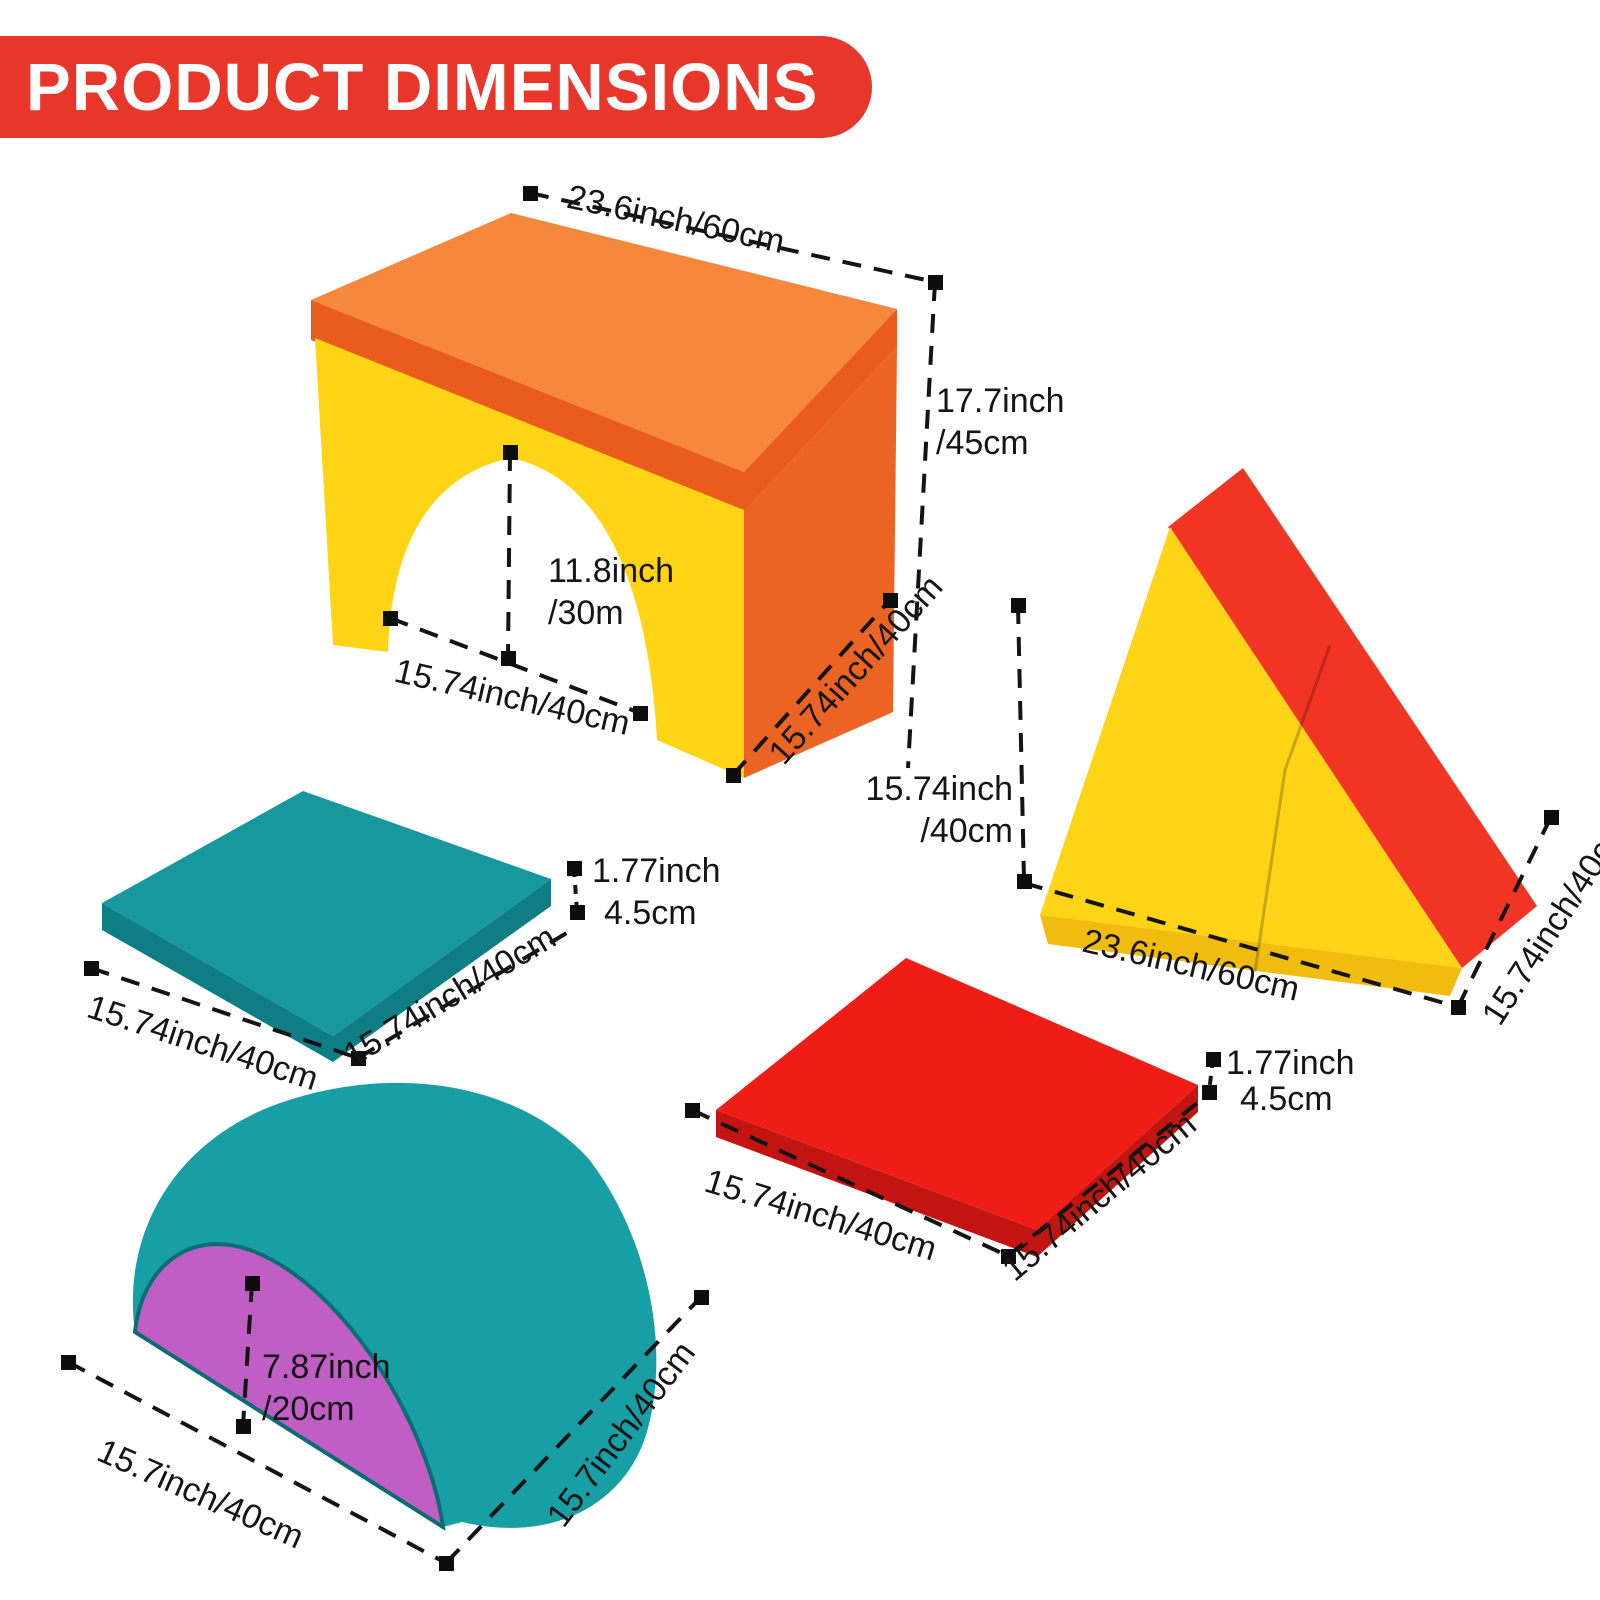 The image size is (1600, 1600). Describe the element at coordinates (611, 592) in the screenshot. I see `tunnel-arch-height-label: 11.8inch /30m` at that location.